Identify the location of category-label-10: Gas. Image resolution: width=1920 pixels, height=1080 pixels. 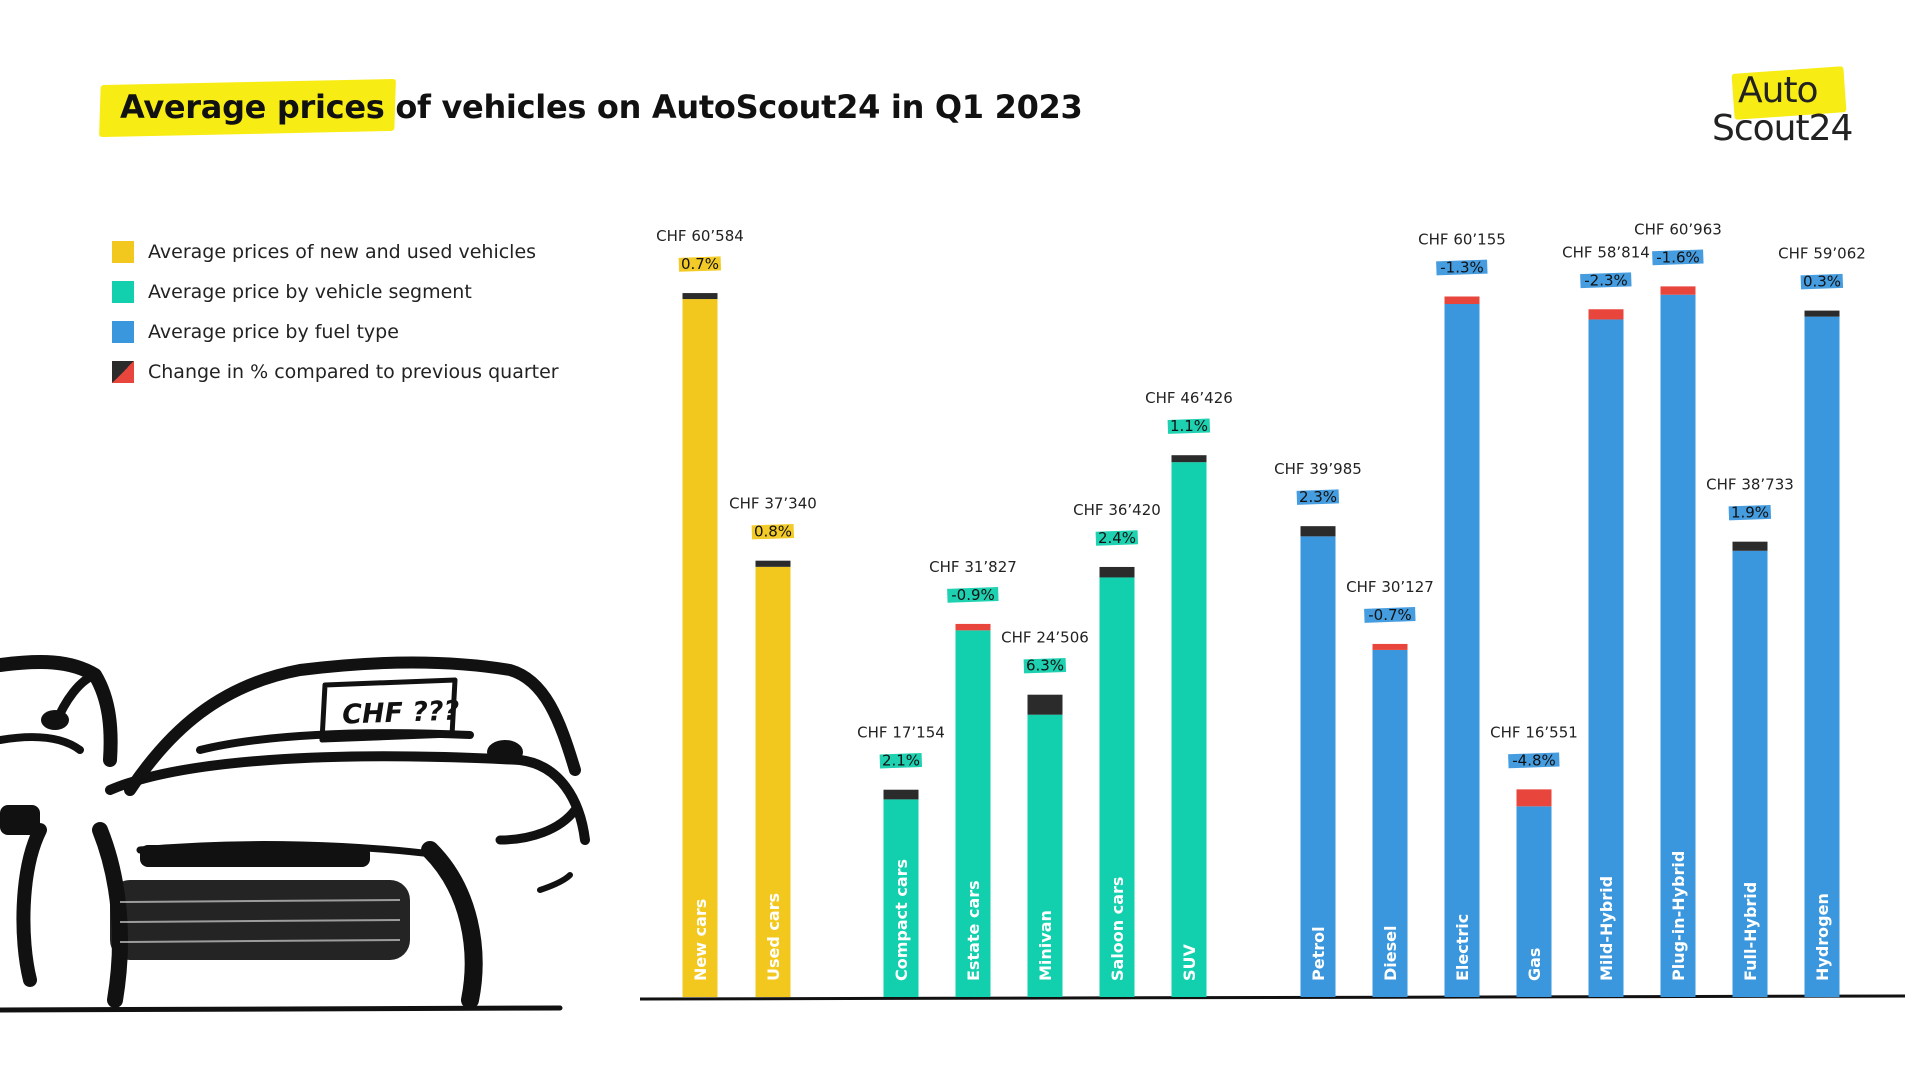
(1534, 964).